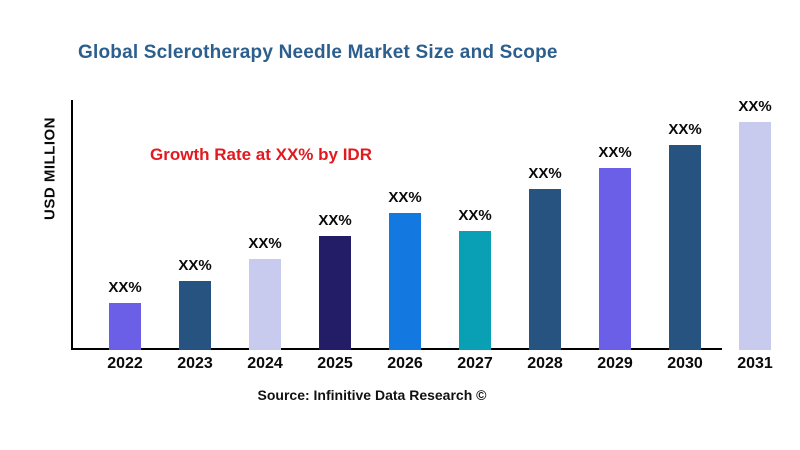 The width and height of the screenshot is (800, 450). What do you see at coordinates (335, 363) in the screenshot?
I see `x-tick-2025: 2025` at bounding box center [335, 363].